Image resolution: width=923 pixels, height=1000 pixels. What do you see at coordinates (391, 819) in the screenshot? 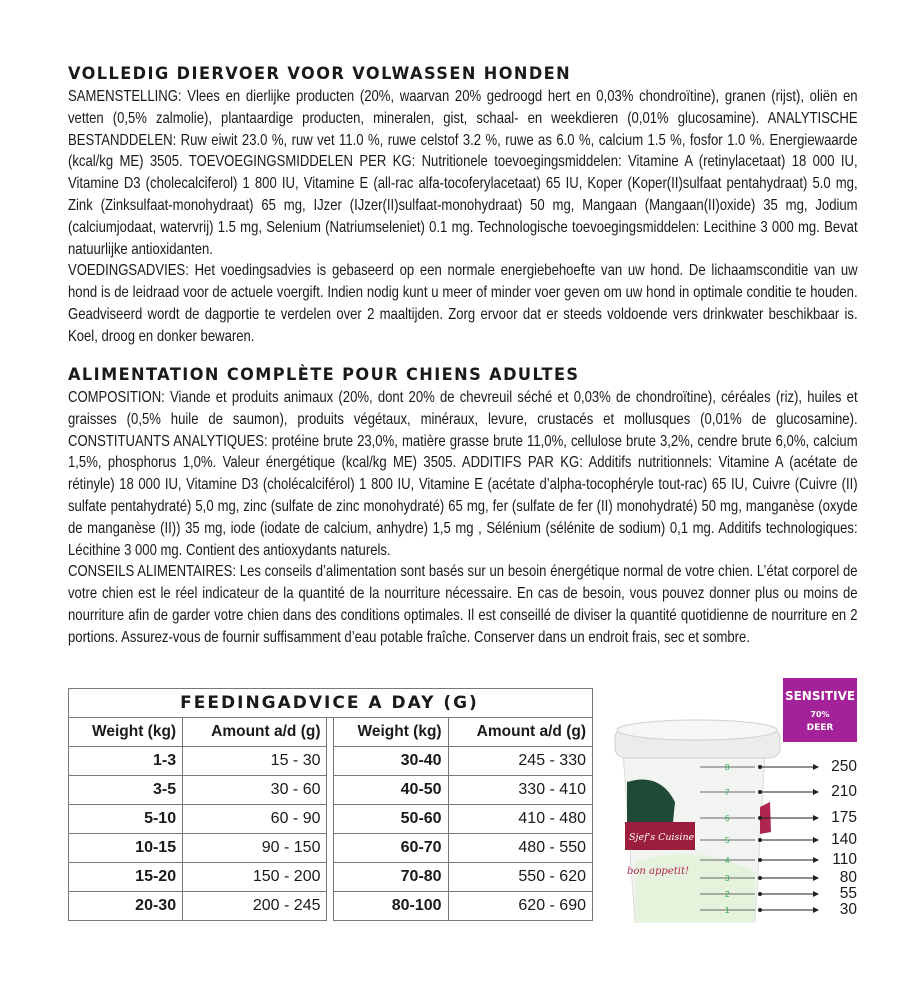
I see `weight-cell: 50-60` at bounding box center [391, 819].